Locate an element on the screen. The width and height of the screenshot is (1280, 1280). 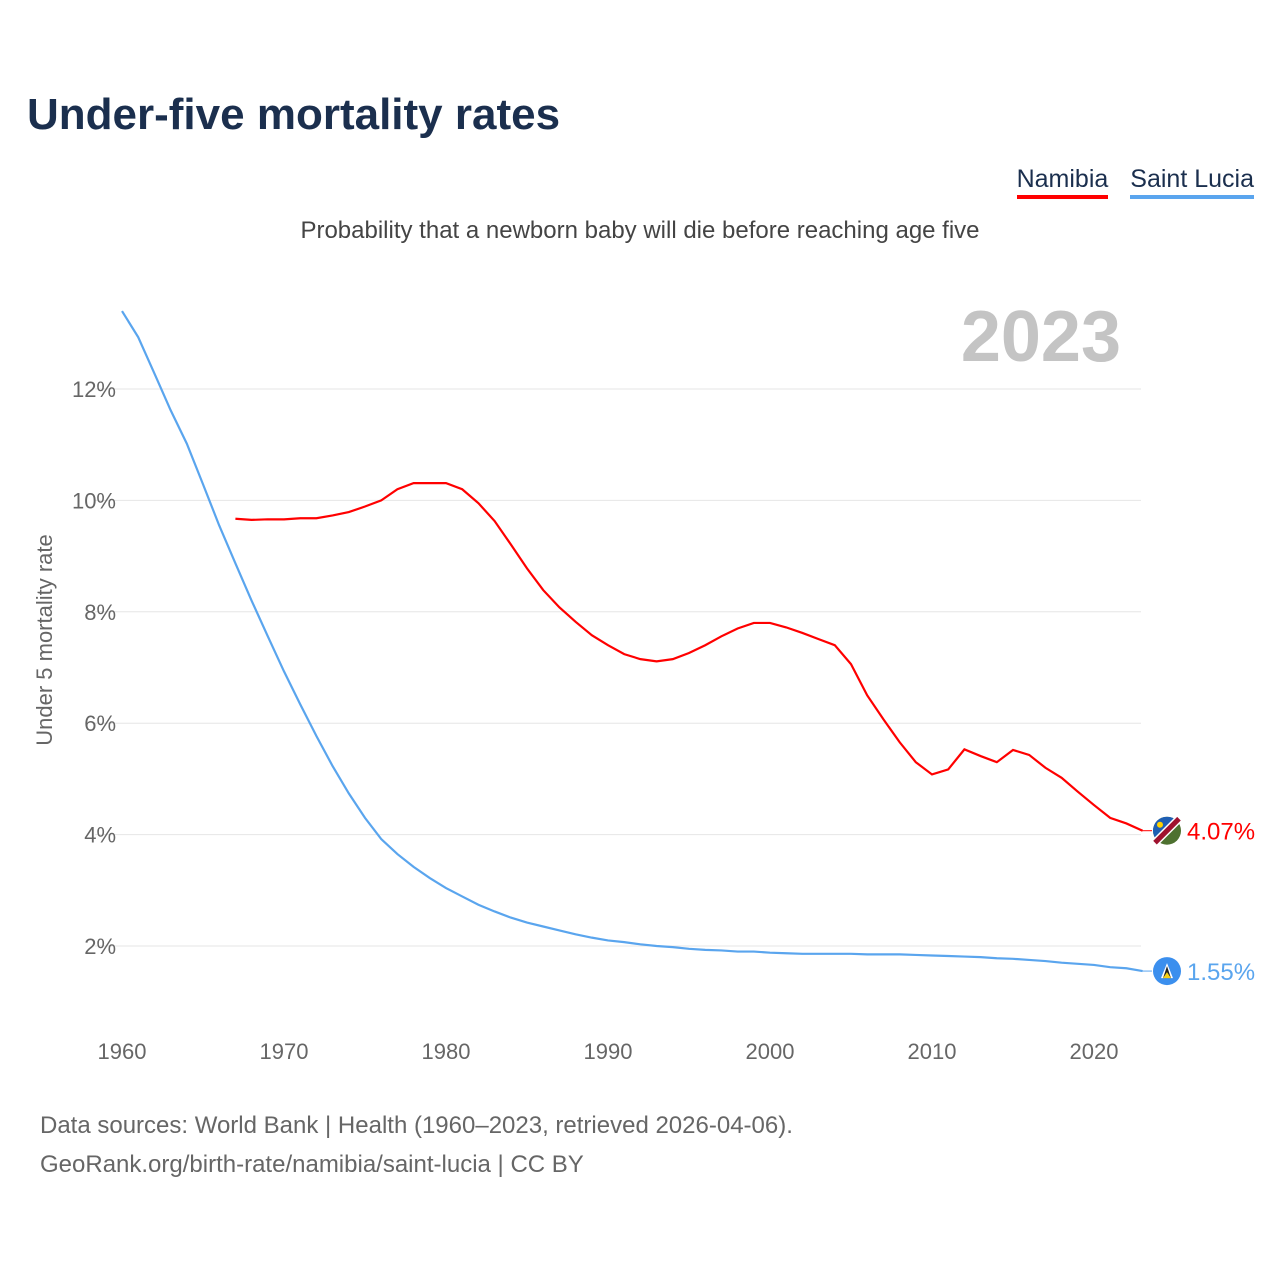
chart-title: Under-five mortality rates is located at coordinates (294, 114).